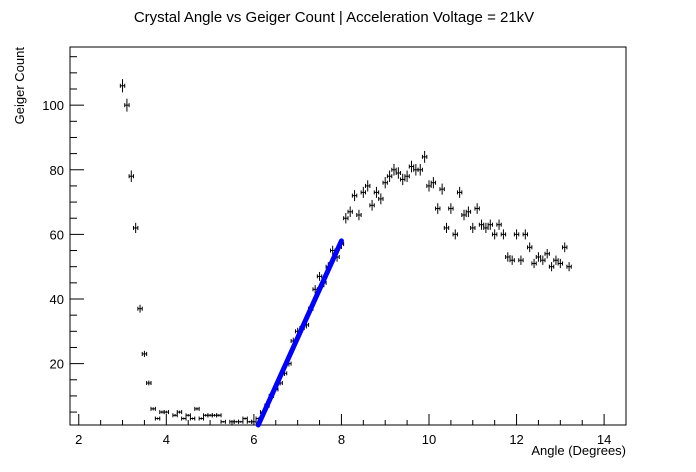  I want to click on x-tick-label: 12, so click(516, 439).